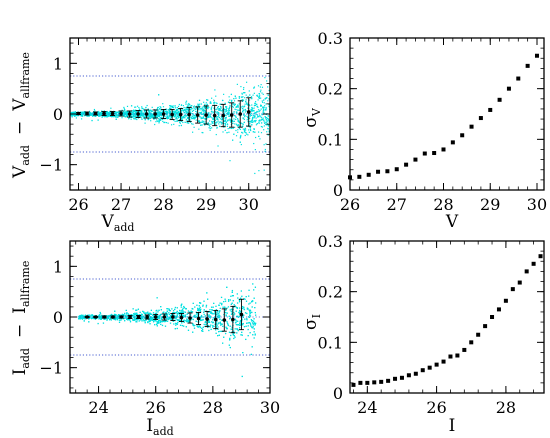 The width and height of the screenshot is (550, 438). Describe the element at coordinates (406, 164) in the screenshot. I see `sigma-point` at that location.